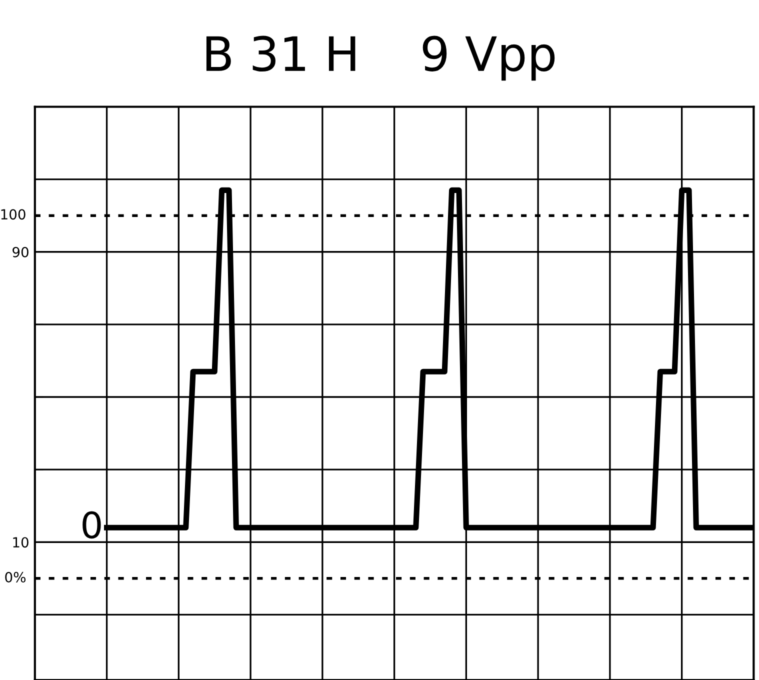  What do you see at coordinates (15, 577) in the screenshot?
I see `ref-line-label: 0%` at bounding box center [15, 577].